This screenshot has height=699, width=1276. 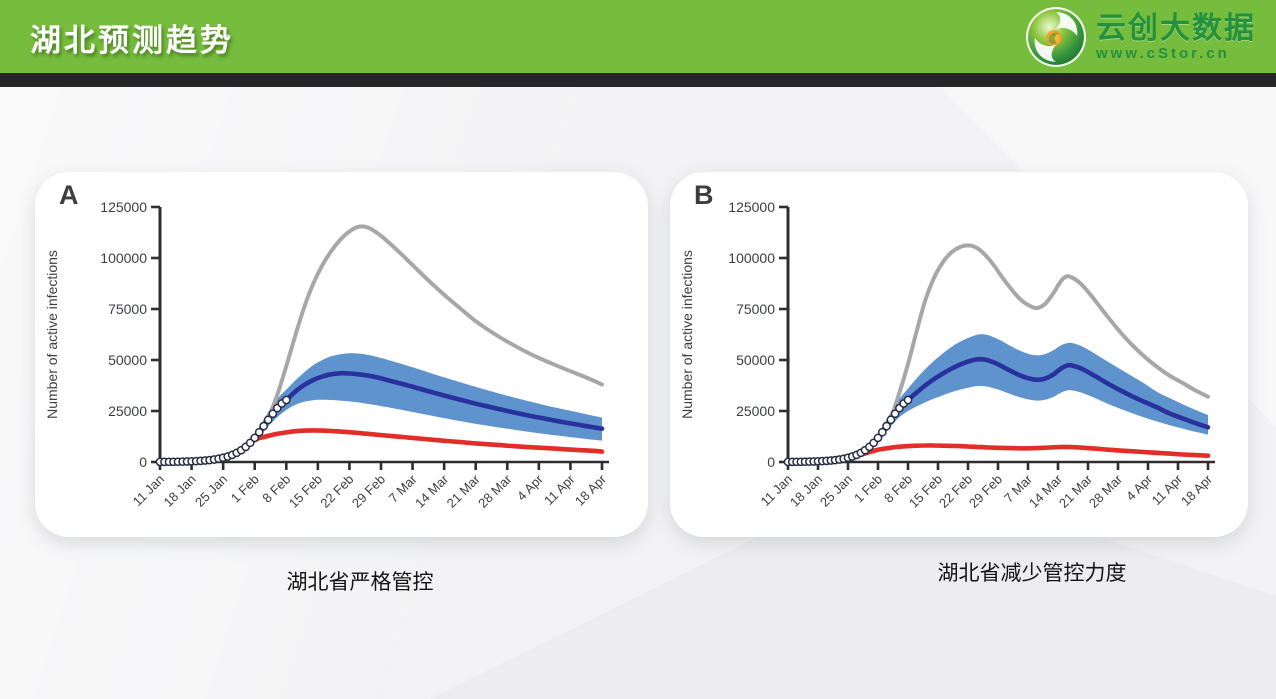 What do you see at coordinates (1056, 37) in the screenshot?
I see `cstor-logo-icon` at bounding box center [1056, 37].